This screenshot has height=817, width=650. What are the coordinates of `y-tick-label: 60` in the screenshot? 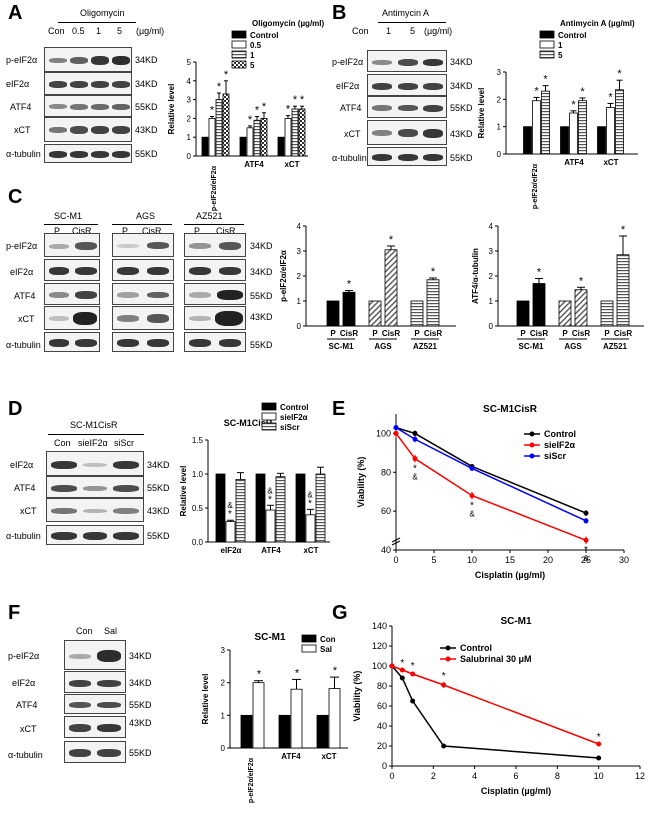 It's located at (386, 511).